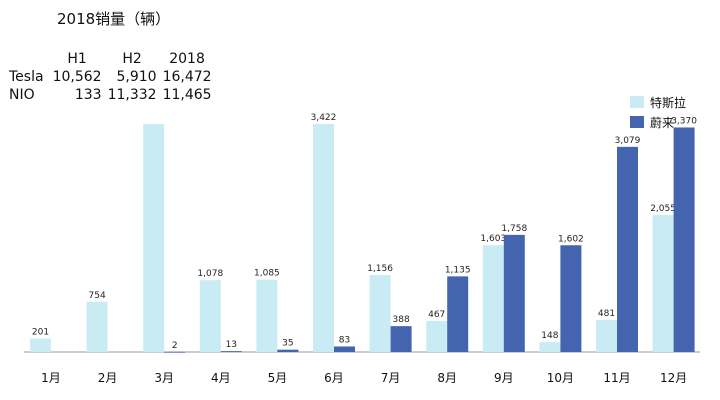 The width and height of the screenshot is (720, 400). Describe the element at coordinates (108, 378) in the screenshot. I see `category-label: 2月` at that location.